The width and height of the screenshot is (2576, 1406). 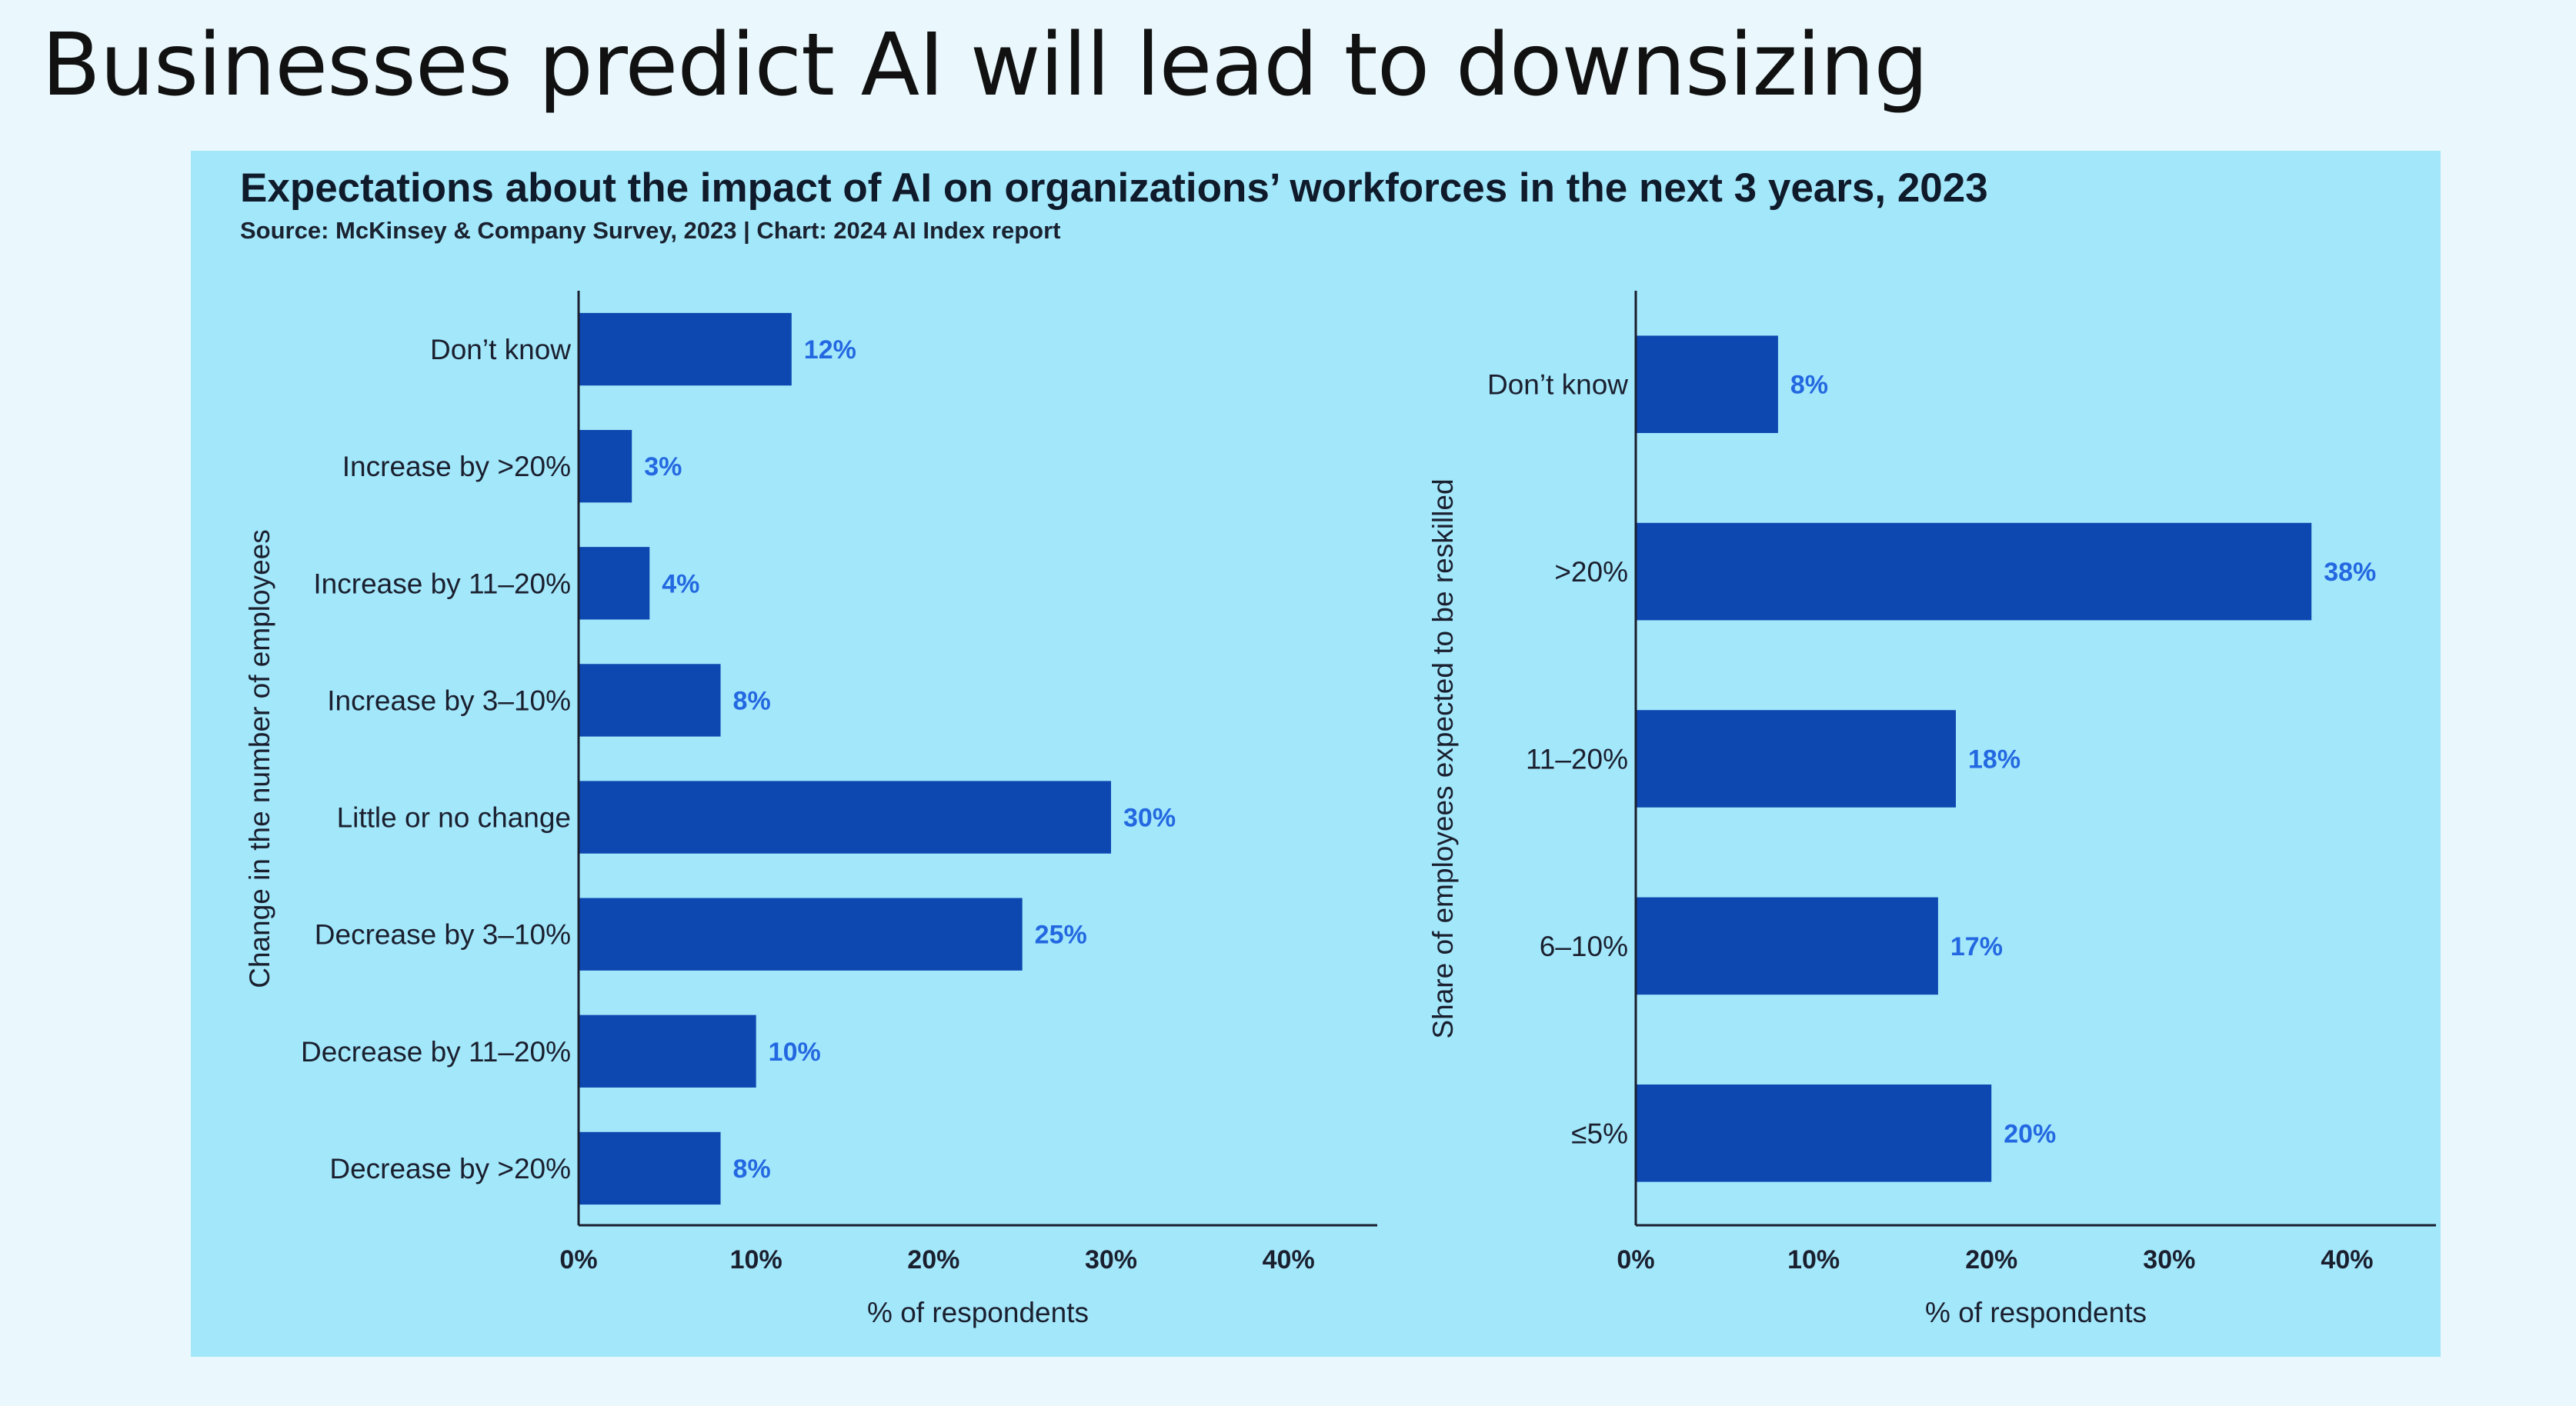 What do you see at coordinates (443, 935) in the screenshot?
I see `category-label: Decrease by 3–10%` at bounding box center [443, 935].